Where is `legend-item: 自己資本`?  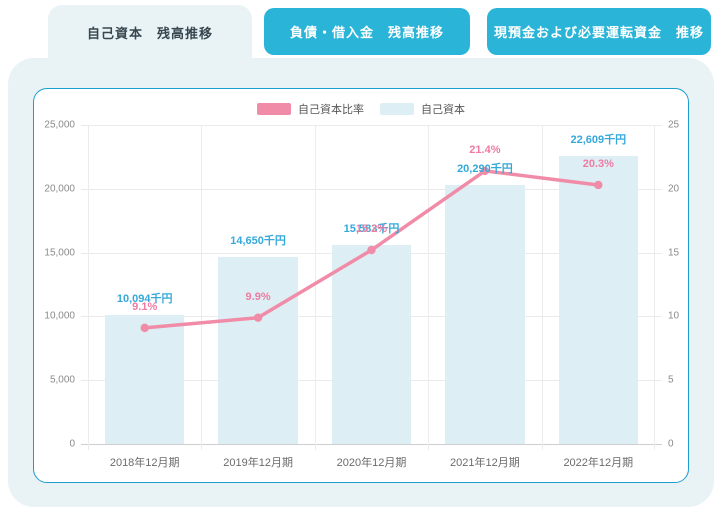 legend-item: 自己資本 is located at coordinates (422, 109).